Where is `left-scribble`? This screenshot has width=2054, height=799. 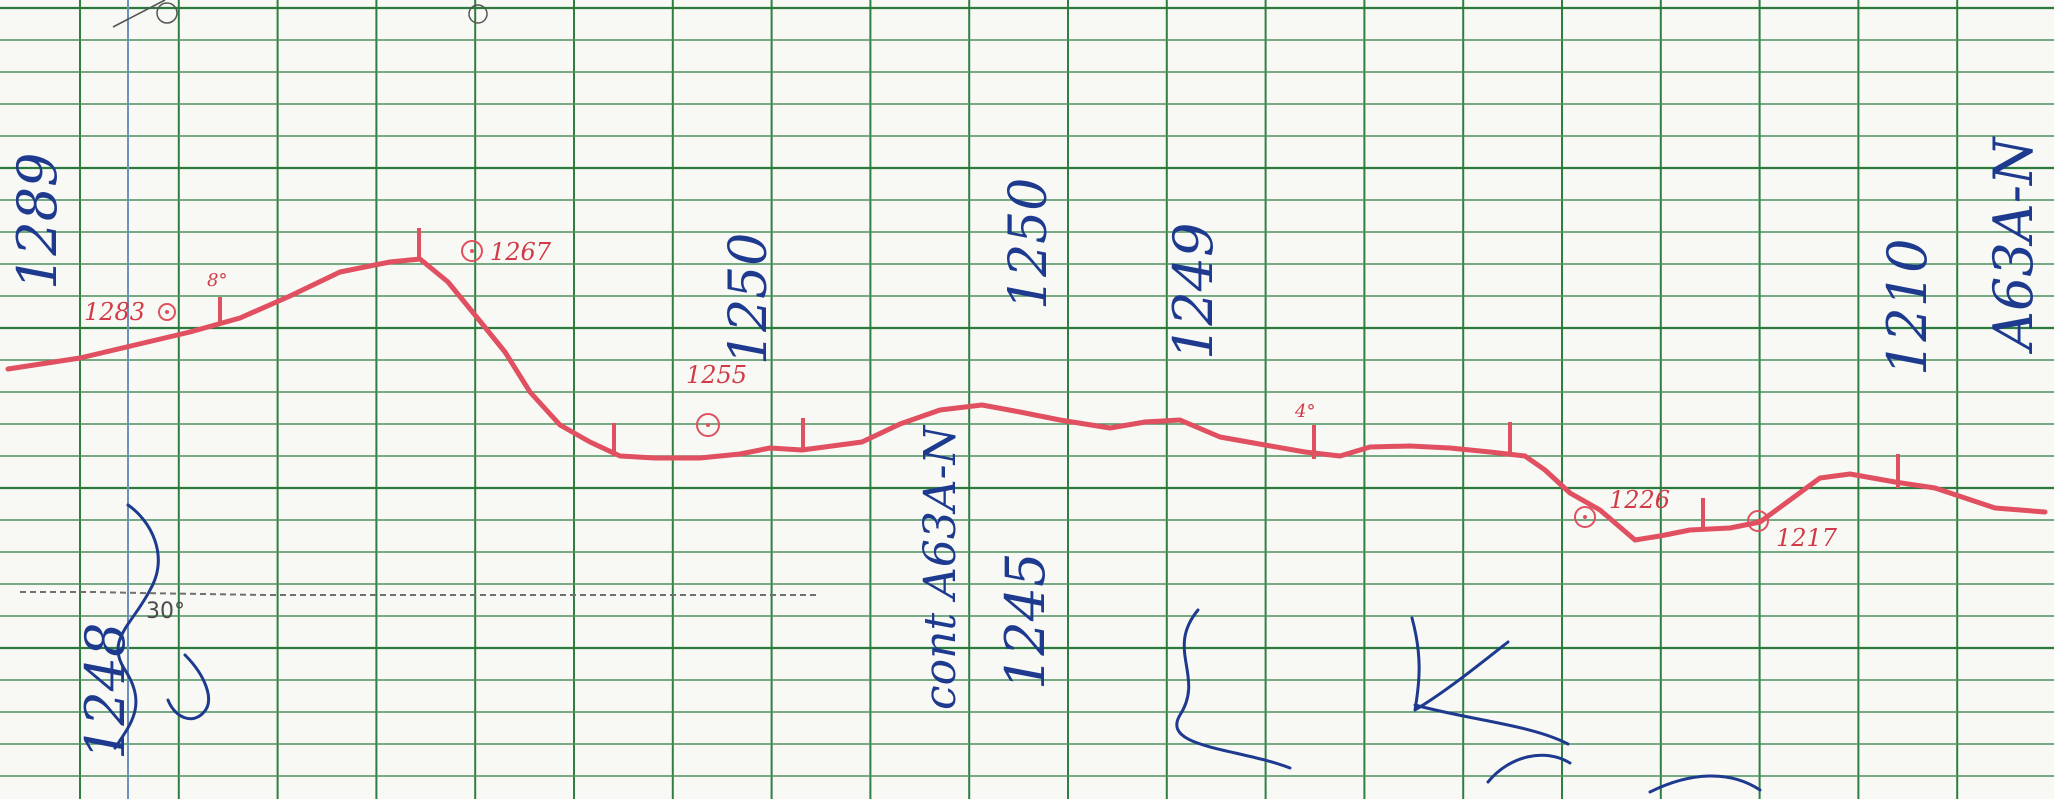 left-scribble is located at coordinates (136, 626).